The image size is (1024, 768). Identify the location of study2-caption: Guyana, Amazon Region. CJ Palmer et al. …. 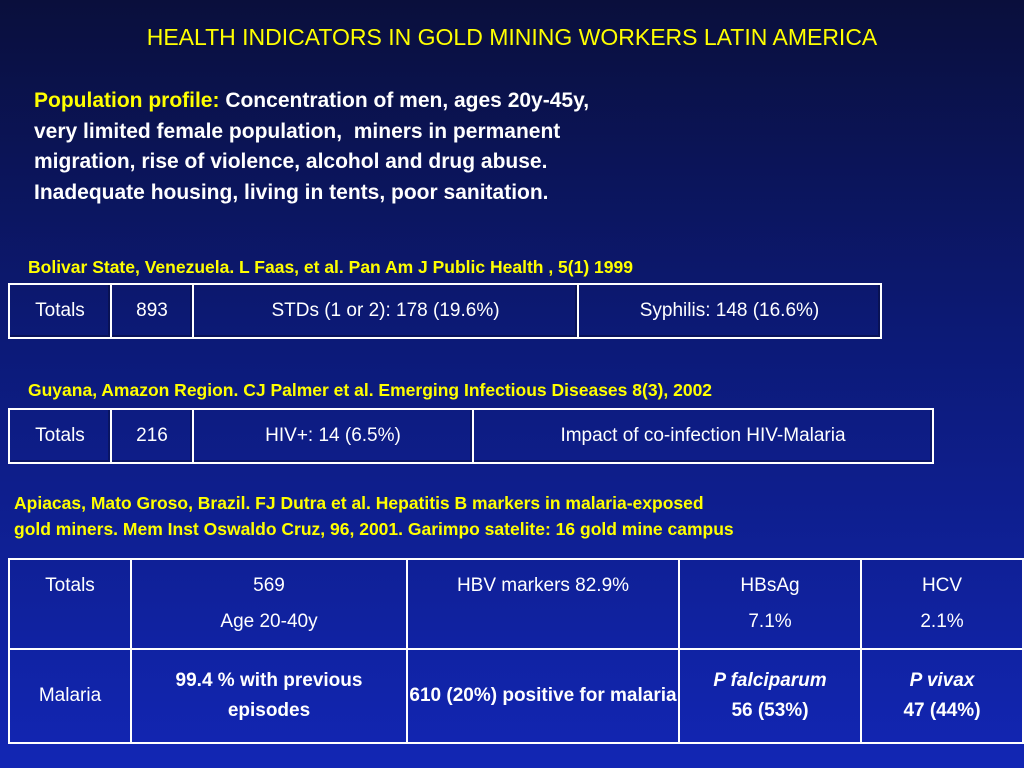
(370, 390).